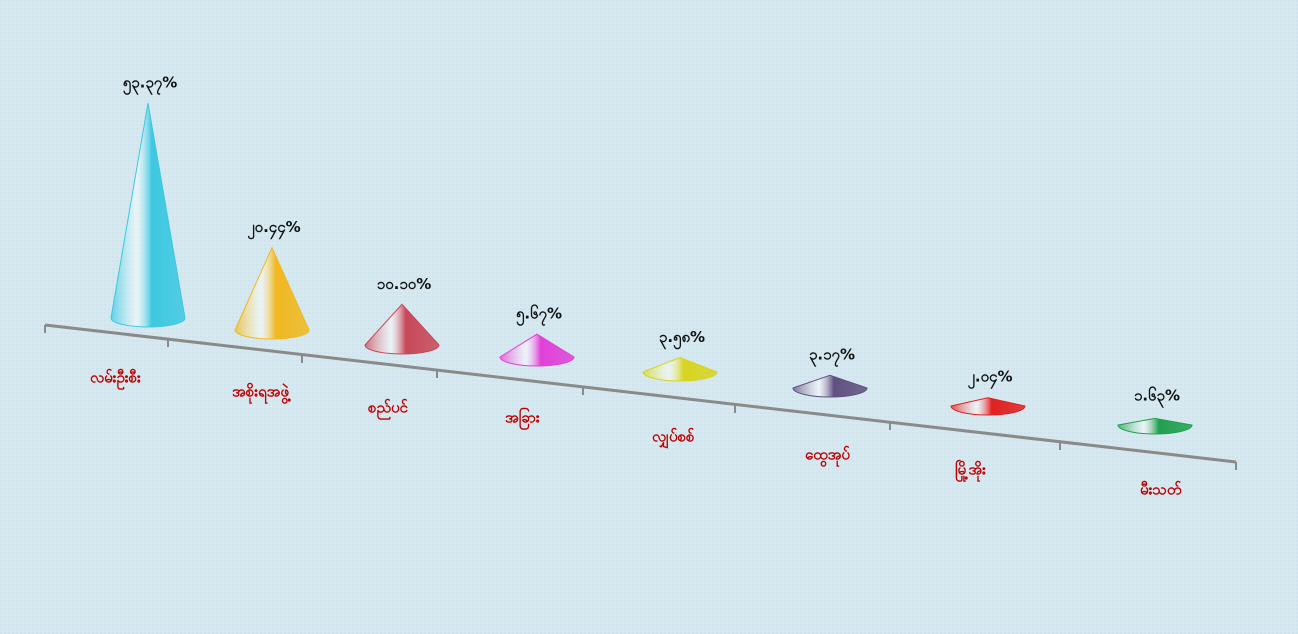 Image resolution: width=1298 pixels, height=634 pixels. Describe the element at coordinates (388, 409) in the screenshot. I see `category-label: စည်ပင်` at that location.